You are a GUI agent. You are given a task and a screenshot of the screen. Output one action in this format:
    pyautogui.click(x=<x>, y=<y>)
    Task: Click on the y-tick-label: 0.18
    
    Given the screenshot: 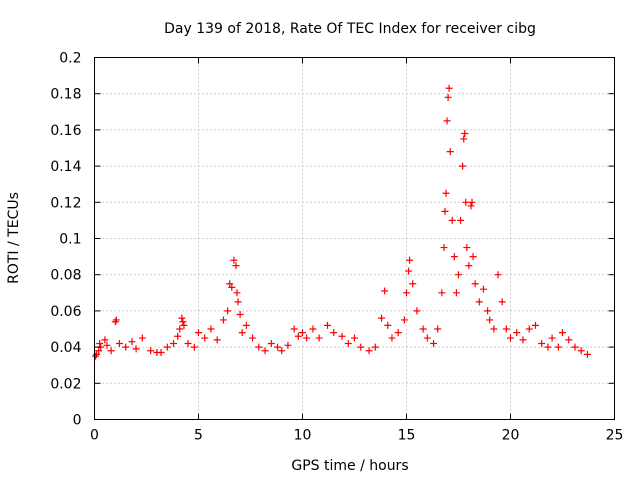 What is the action you would take?
    pyautogui.click(x=65, y=95)
    